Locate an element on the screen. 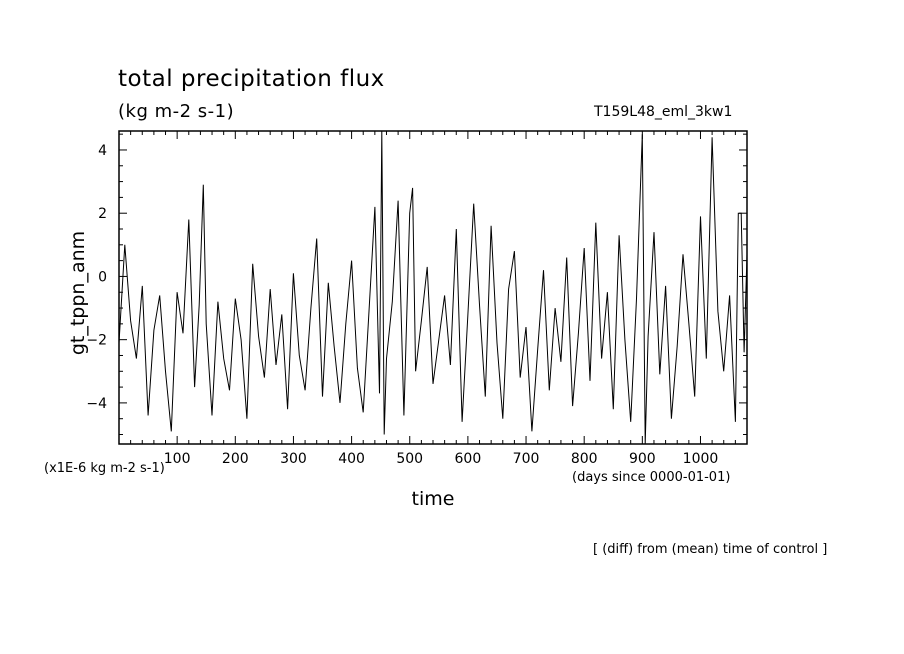 This screenshot has height=654, width=904. y-tick-label: 0 is located at coordinates (102, 277).